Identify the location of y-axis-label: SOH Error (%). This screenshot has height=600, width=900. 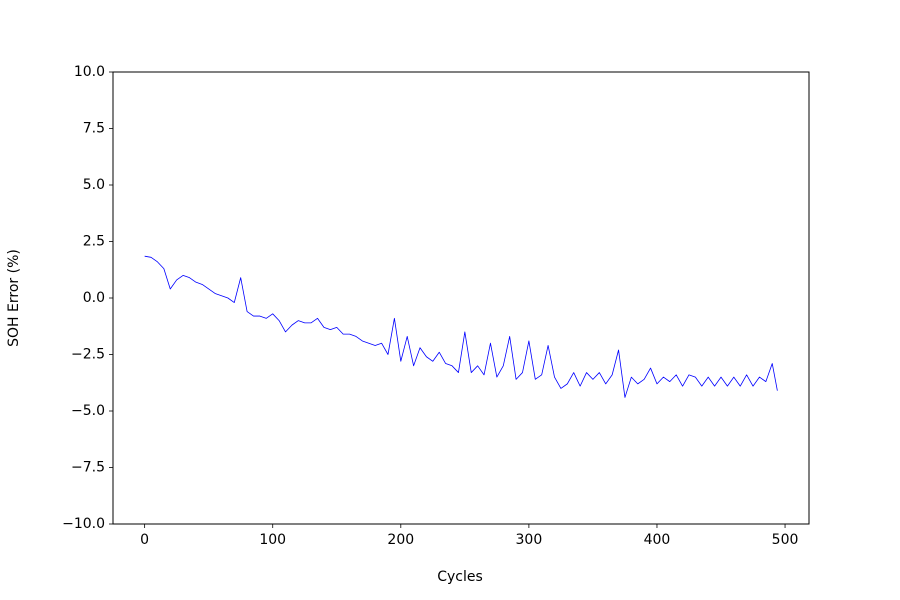
(14, 298).